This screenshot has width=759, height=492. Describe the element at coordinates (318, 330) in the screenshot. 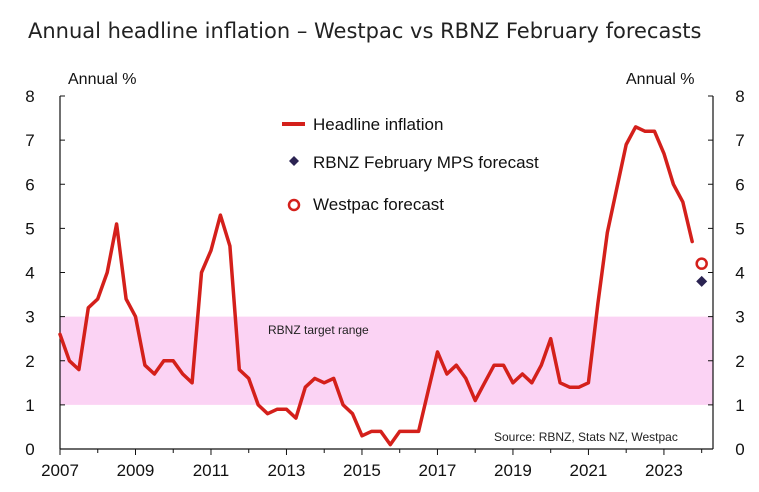

I see `target-band-label: RBNZ target range` at that location.